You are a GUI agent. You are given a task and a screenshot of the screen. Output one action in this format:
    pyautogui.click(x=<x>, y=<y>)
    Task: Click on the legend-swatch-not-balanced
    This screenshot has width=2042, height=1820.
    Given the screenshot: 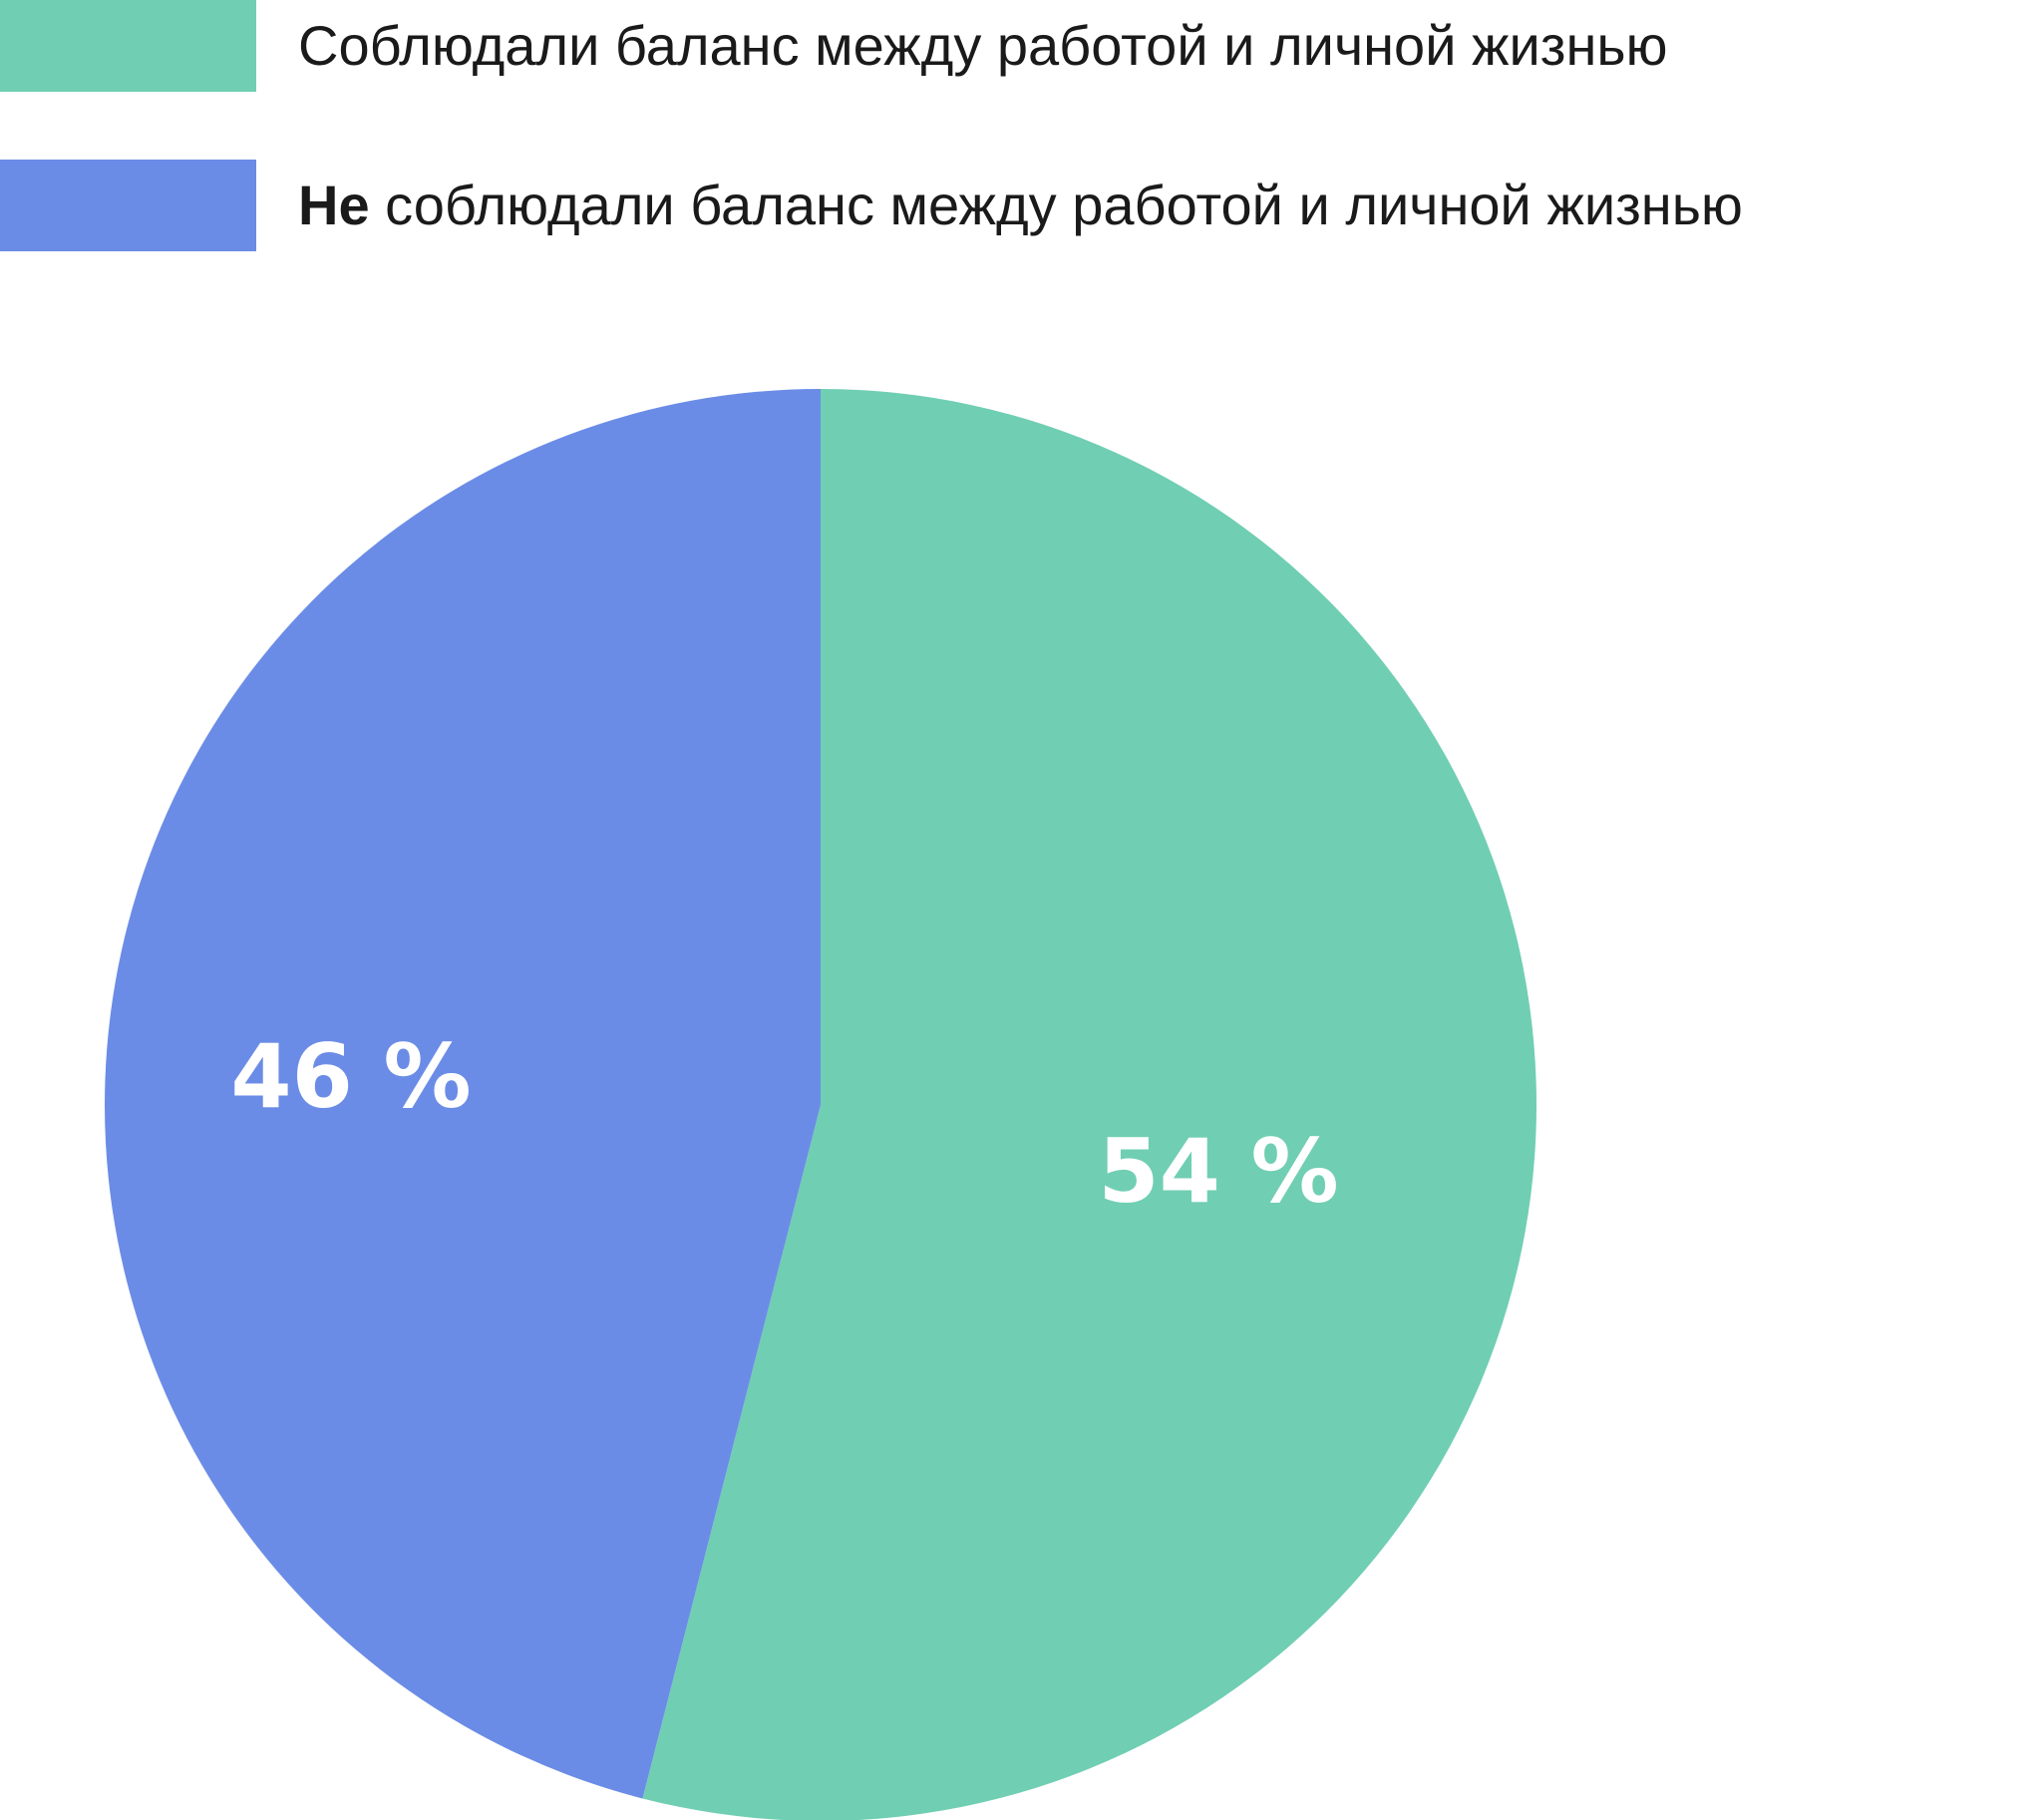 What is the action you would take?
    pyautogui.click(x=128, y=205)
    